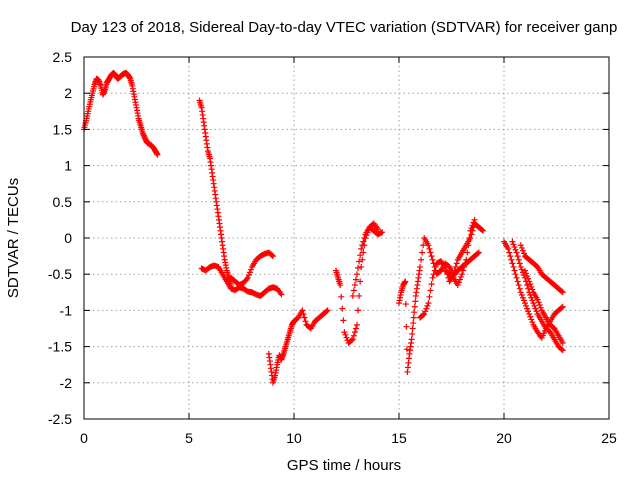 This screenshot has width=640, height=480. Describe the element at coordinates (63, 129) in the screenshot. I see `y-tick-label: 1.5` at that location.